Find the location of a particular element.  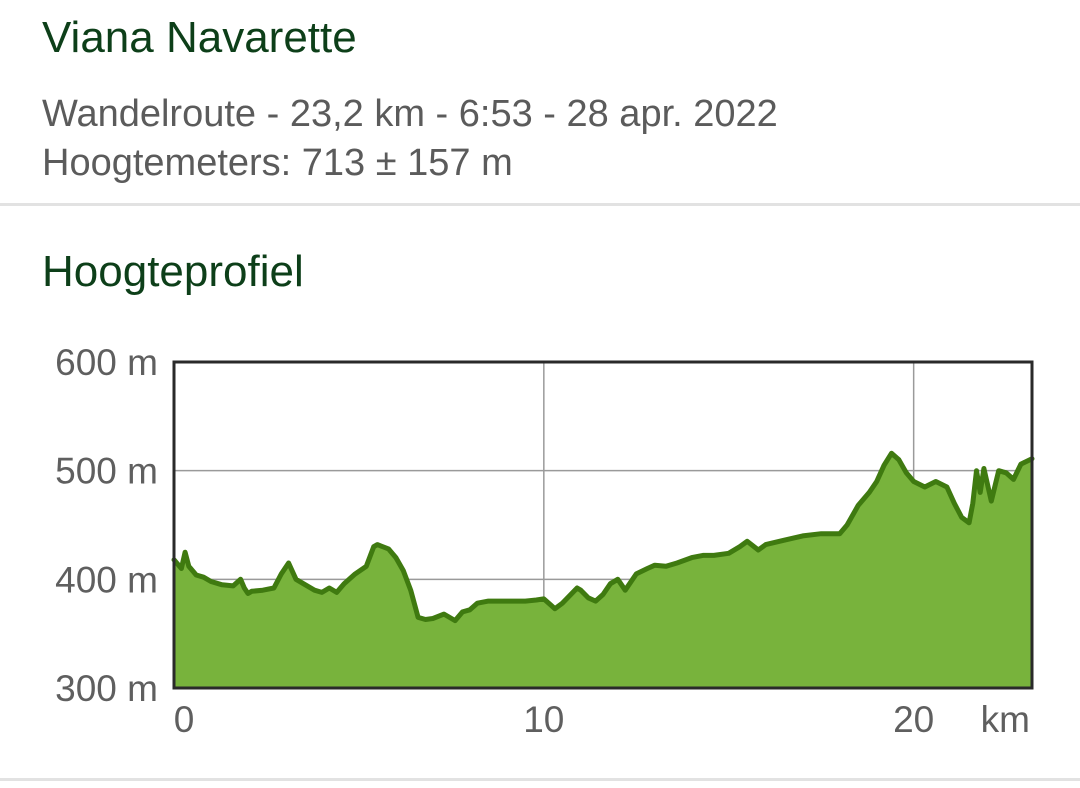

x-tick-label: 20 is located at coordinates (913, 719).